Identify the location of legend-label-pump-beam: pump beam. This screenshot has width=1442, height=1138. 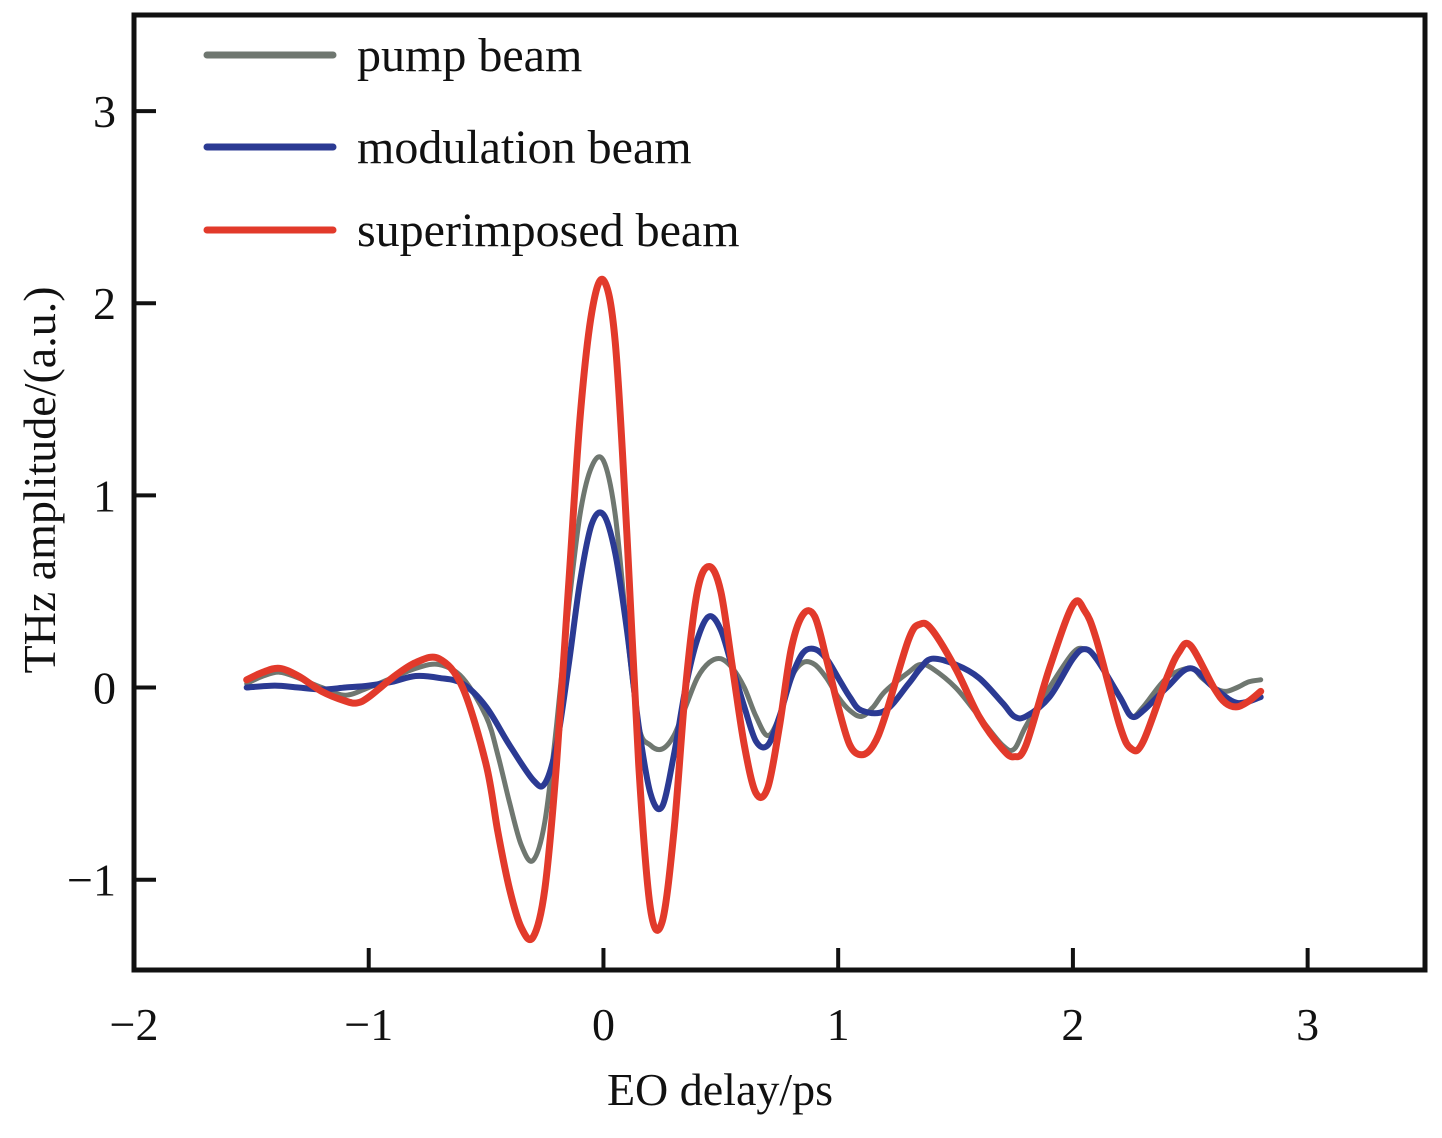
(469, 55).